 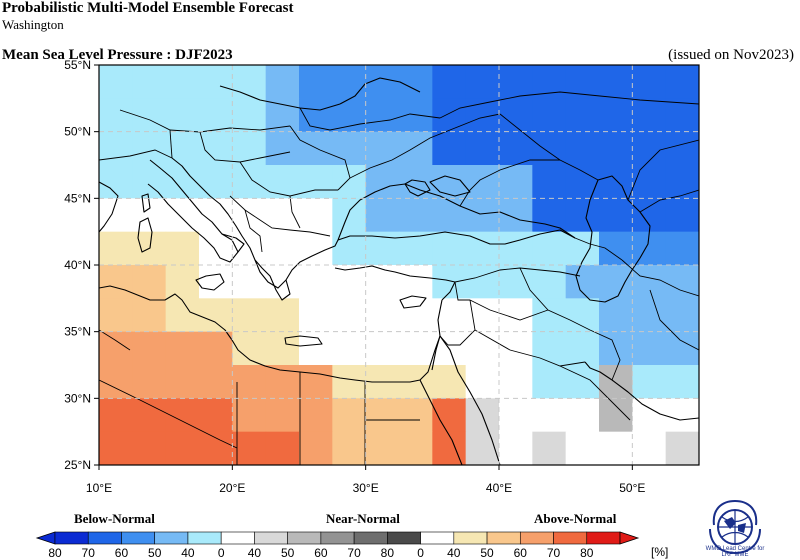 What do you see at coordinates (77, 65) in the screenshot?
I see `latitude-label: 55°N` at bounding box center [77, 65].